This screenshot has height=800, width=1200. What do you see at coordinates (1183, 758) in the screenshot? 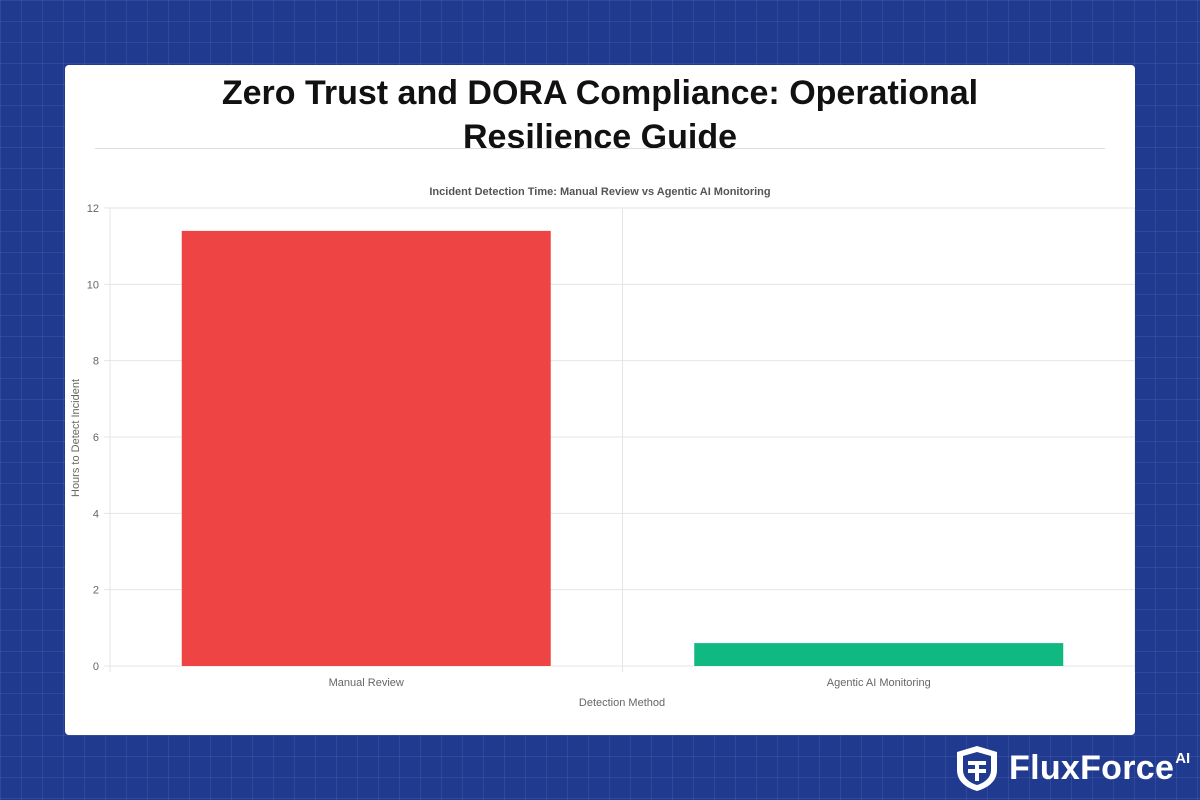
I see `brand-superscript: AI` at bounding box center [1183, 758].